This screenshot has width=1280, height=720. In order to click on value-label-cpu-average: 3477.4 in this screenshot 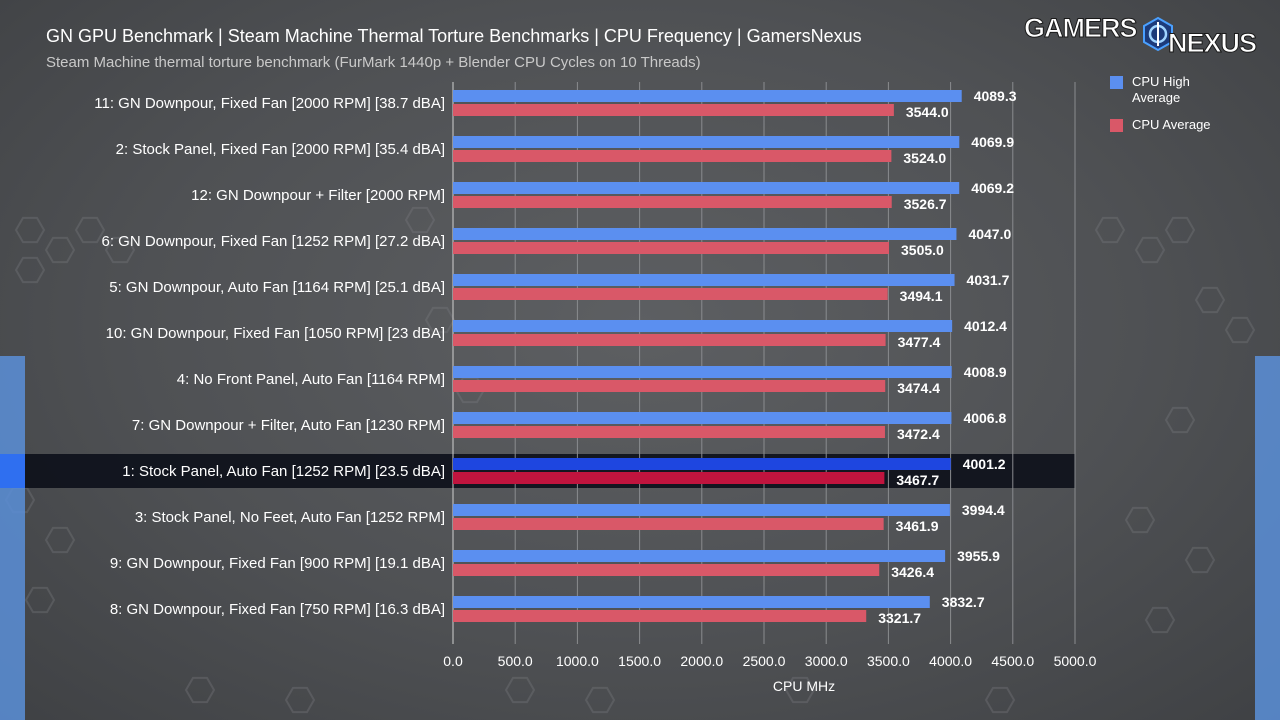, I will do `click(919, 342)`.